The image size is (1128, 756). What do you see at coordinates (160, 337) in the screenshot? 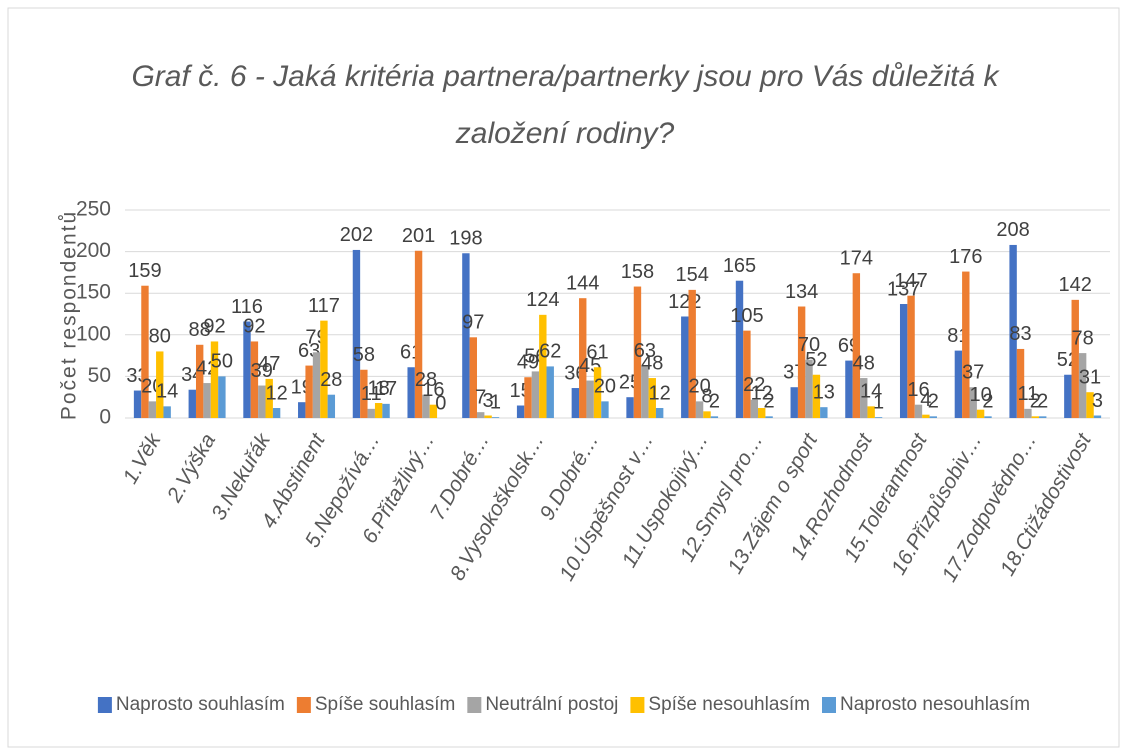
I see `data-label: 80` at bounding box center [160, 337].